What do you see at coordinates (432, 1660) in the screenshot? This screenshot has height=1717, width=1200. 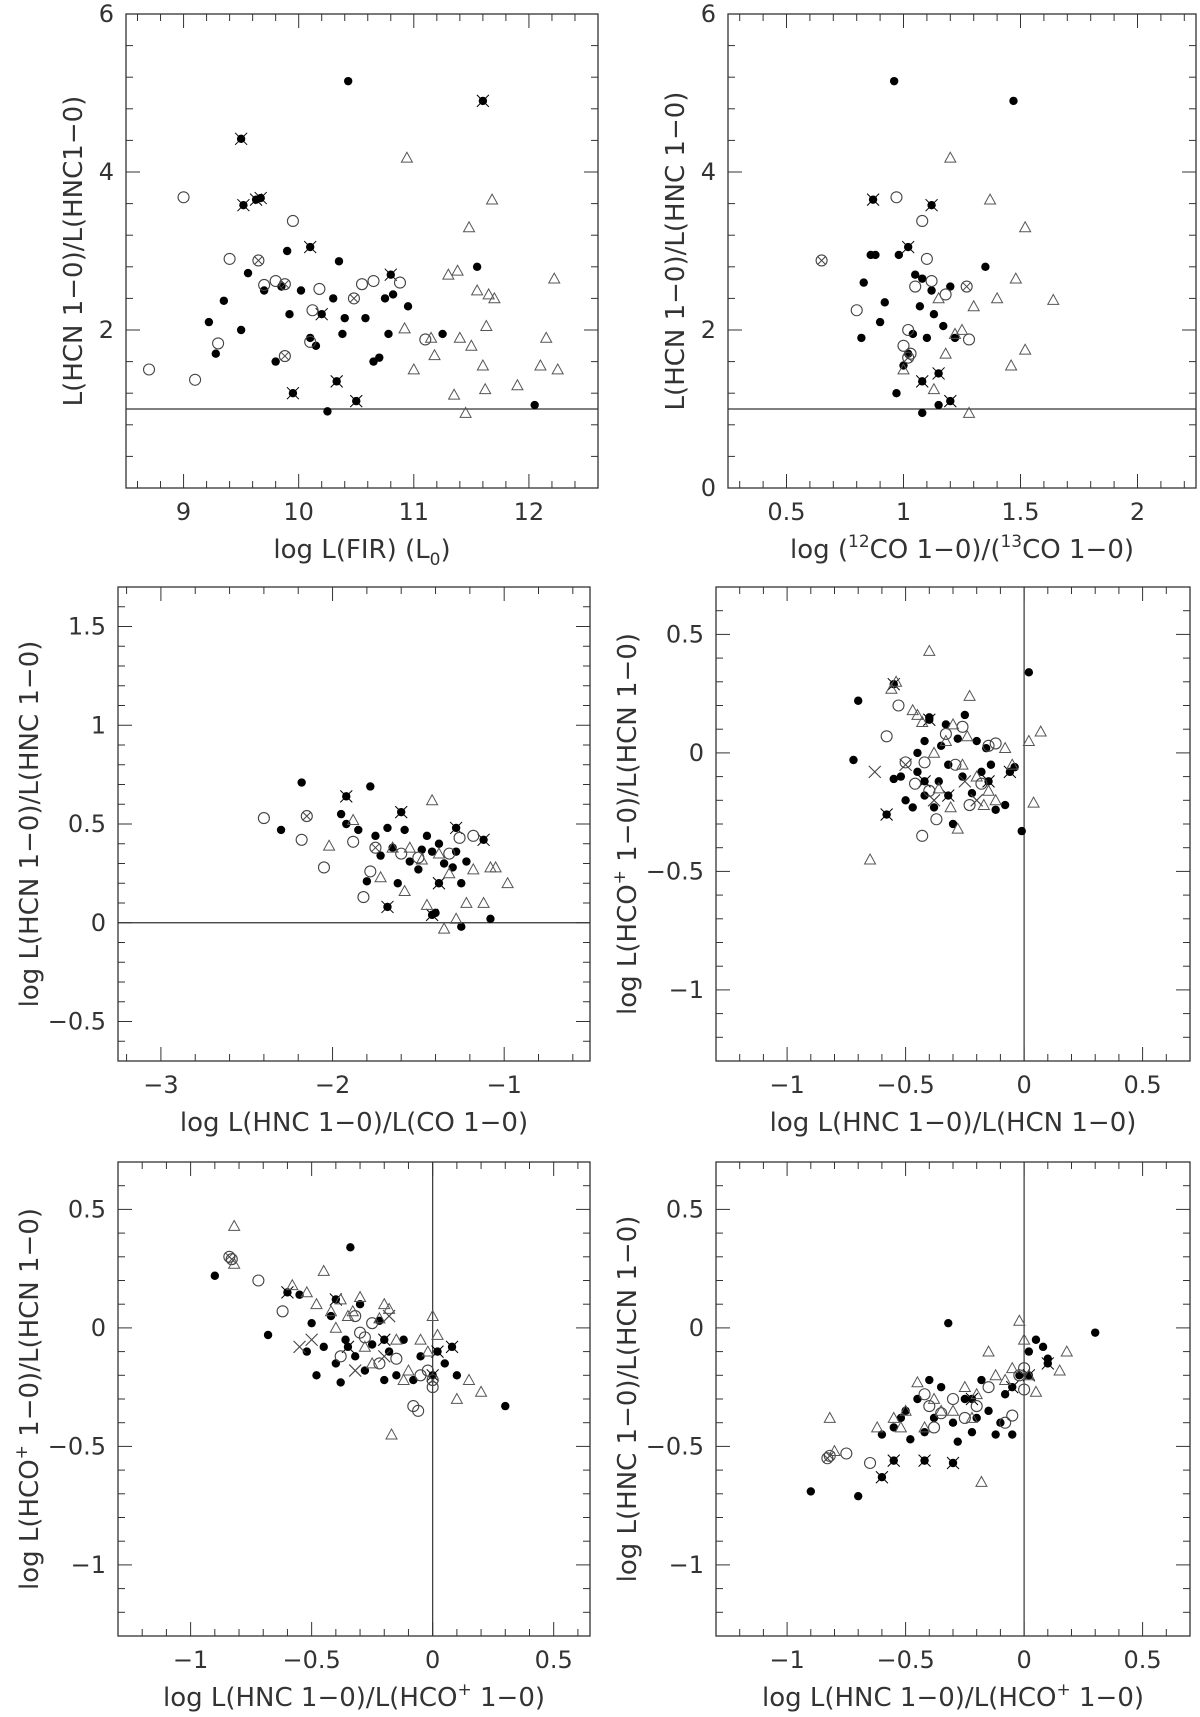 I see `x-tick-label: 0` at bounding box center [432, 1660].